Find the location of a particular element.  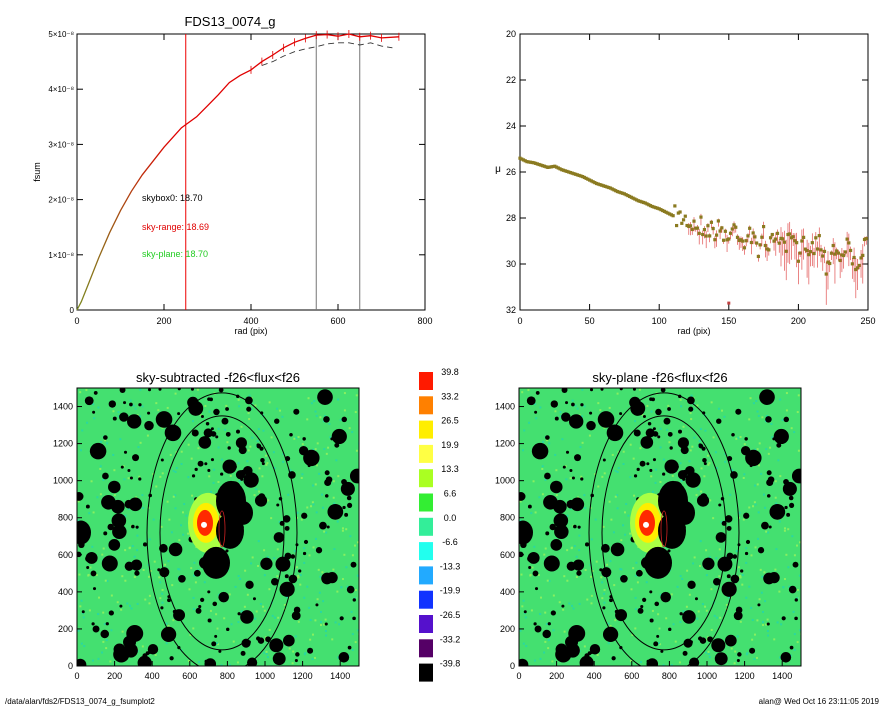

colorbar-label: -6.6 is located at coordinates (450, 542).